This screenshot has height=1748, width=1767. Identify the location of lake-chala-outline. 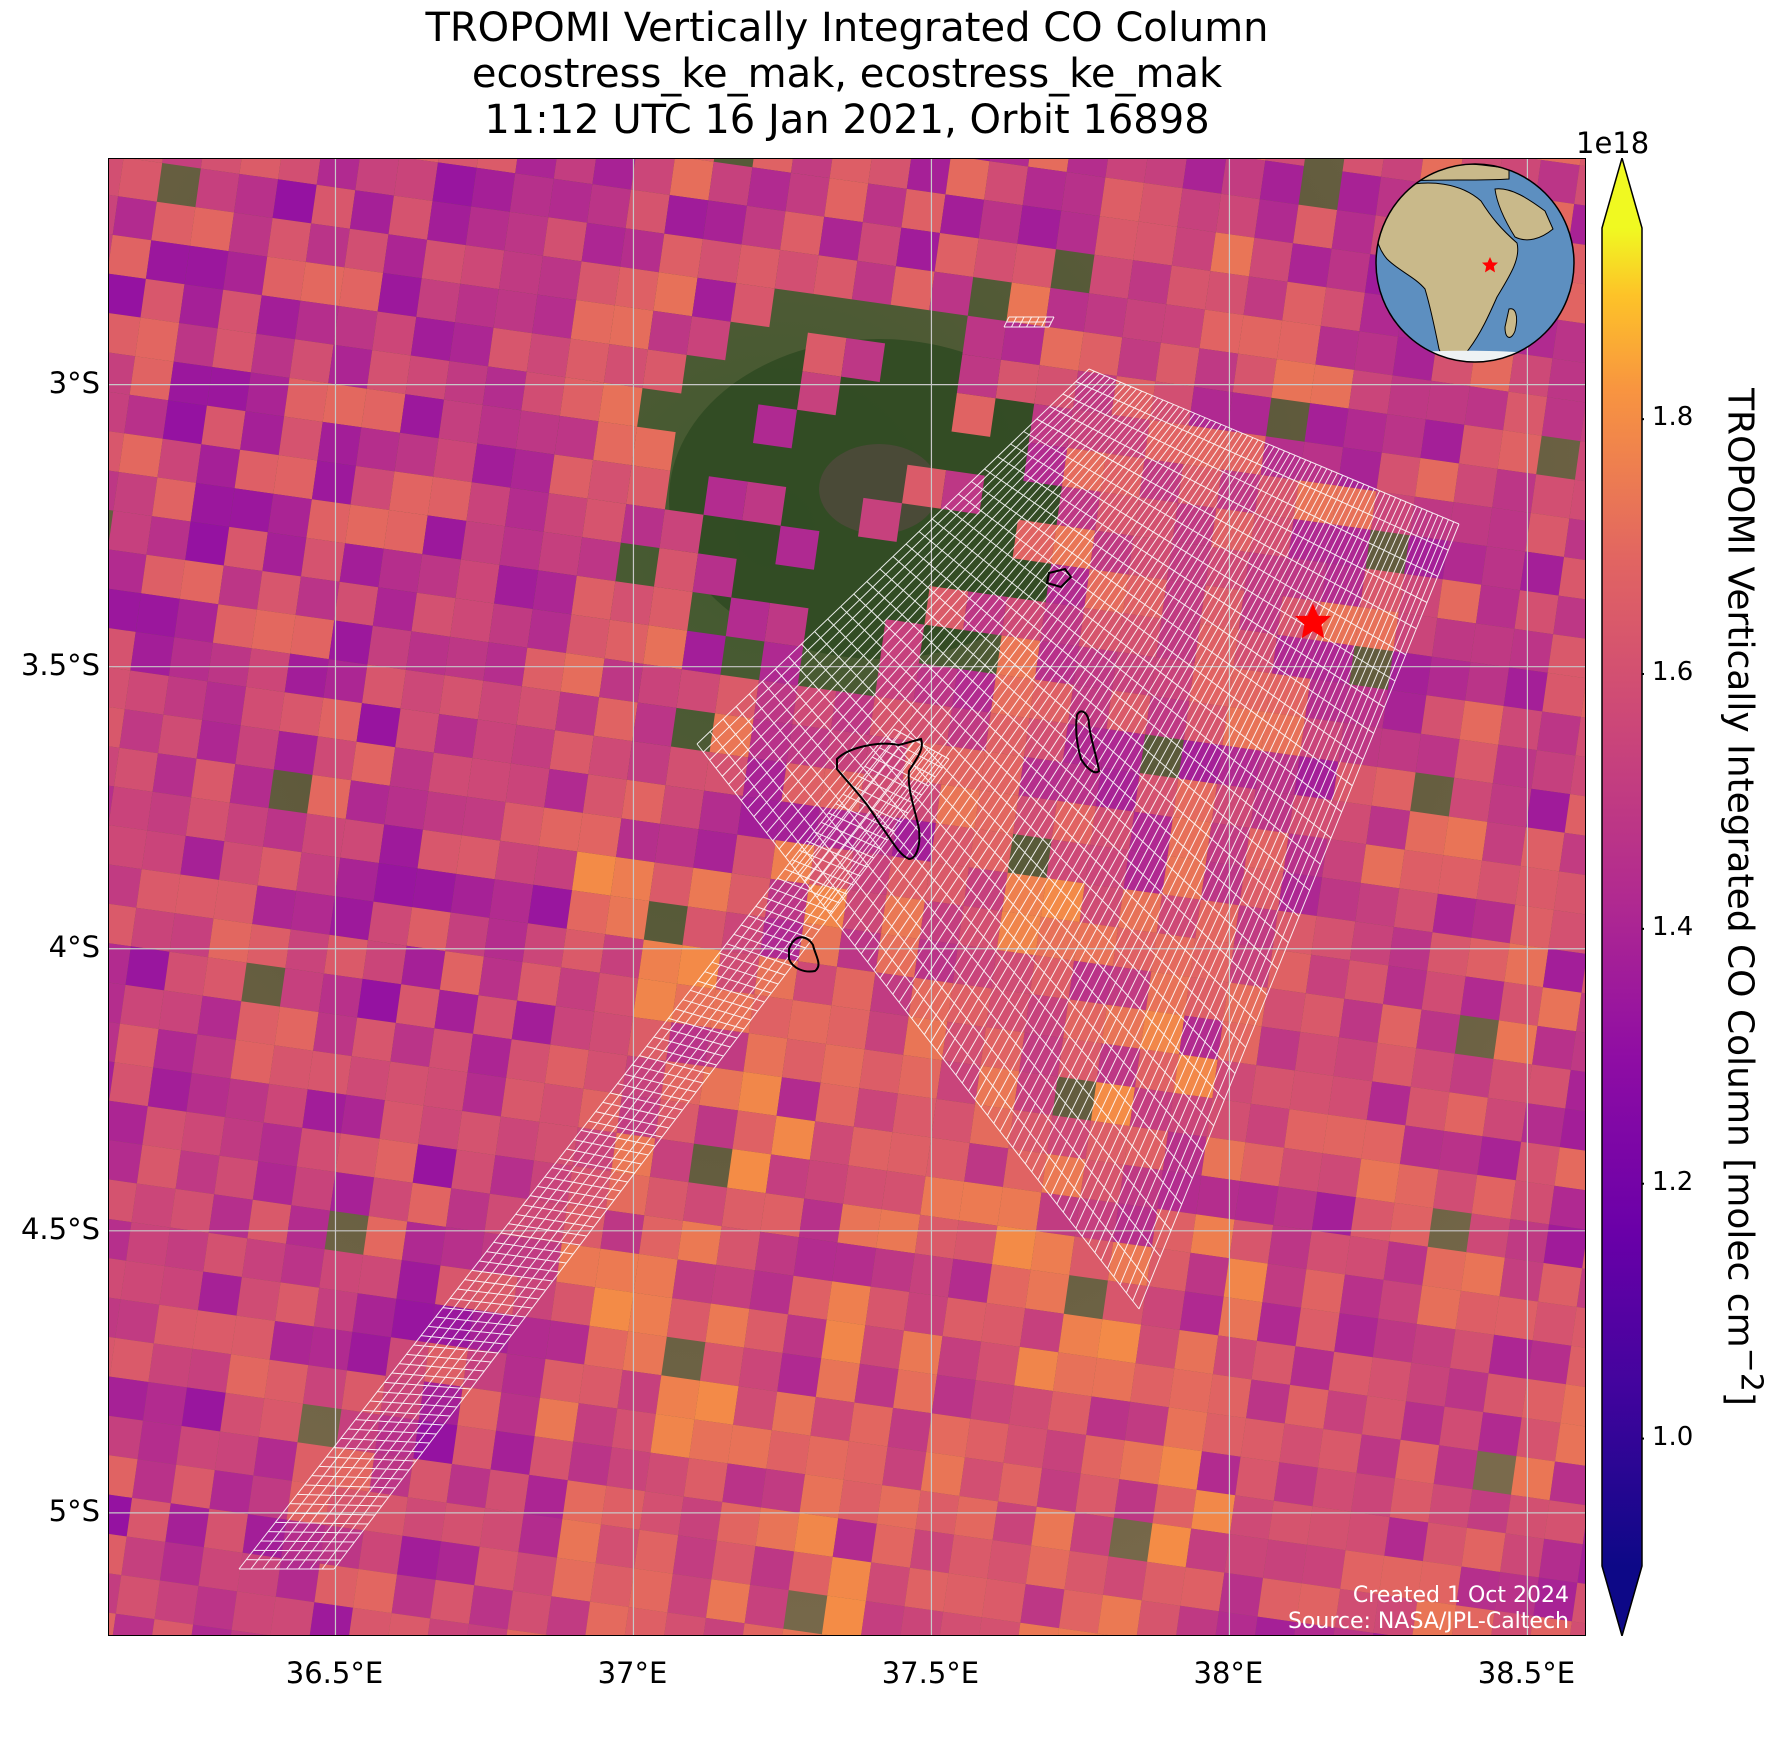
(1088, 742).